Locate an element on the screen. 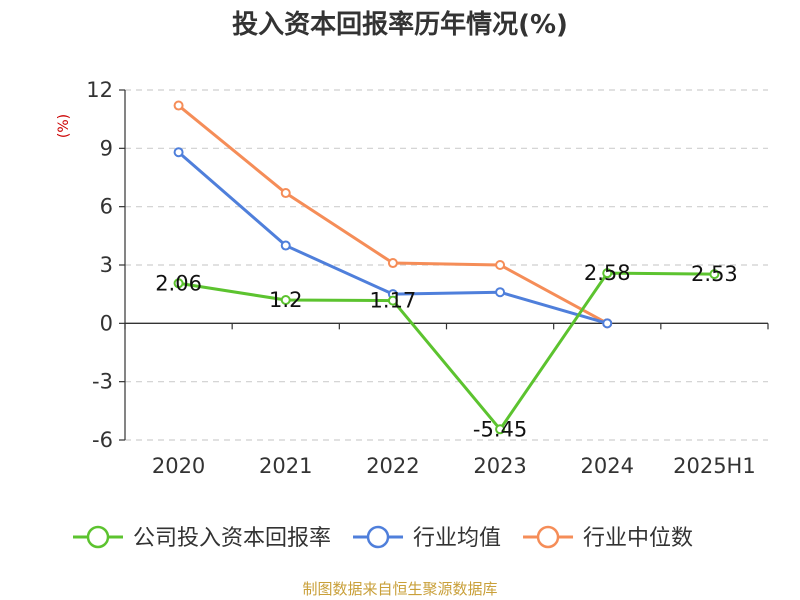  legend: 公司投入资本回报率 行业均值 行业中位数 is located at coordinates (383, 538).